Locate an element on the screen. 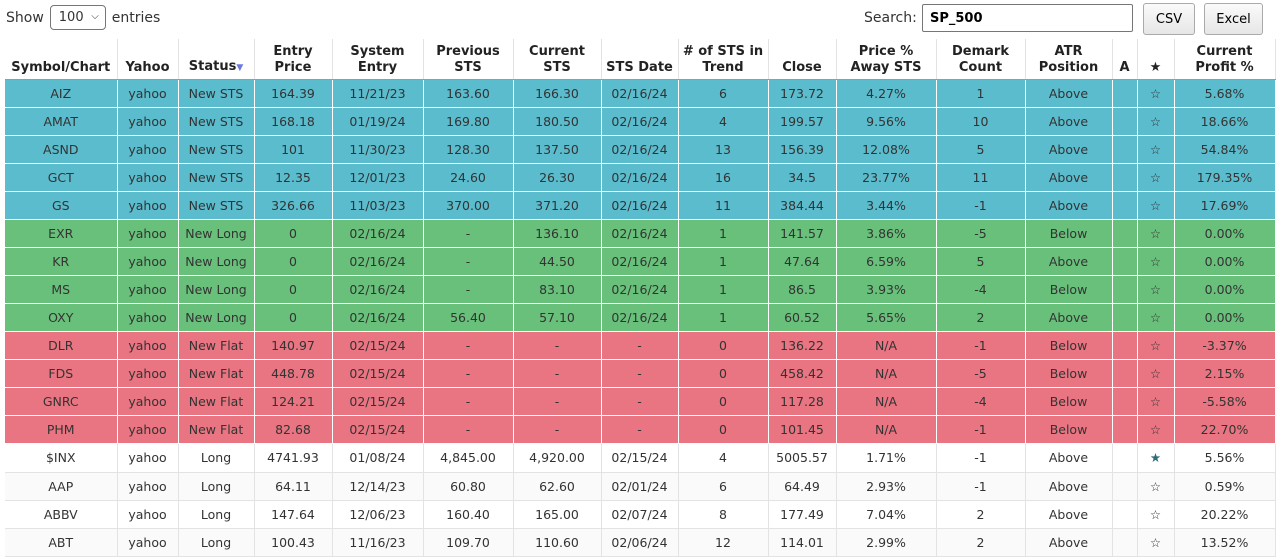  demark-count-cell: 11 is located at coordinates (981, 177).